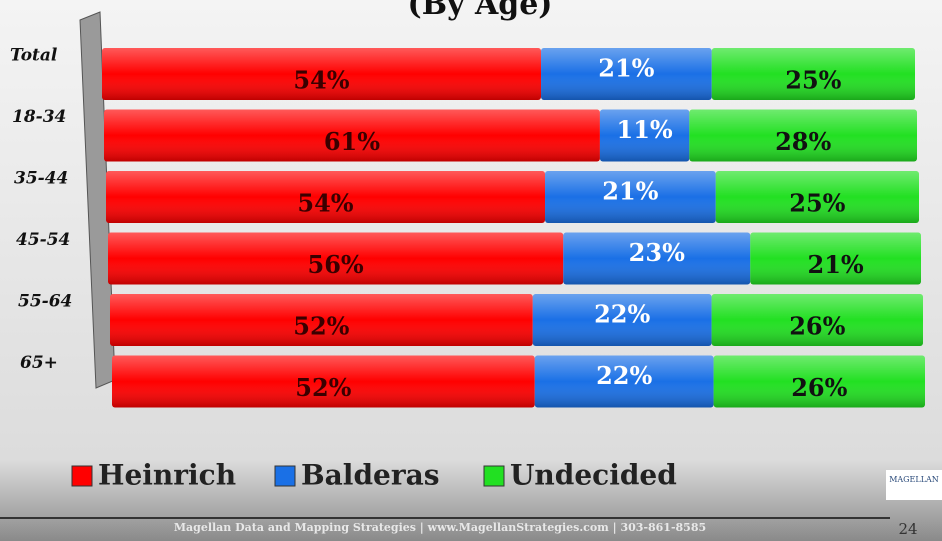 This screenshot has height=541, width=942. Describe the element at coordinates (907, 529) in the screenshot. I see `page-number: 24` at that location.